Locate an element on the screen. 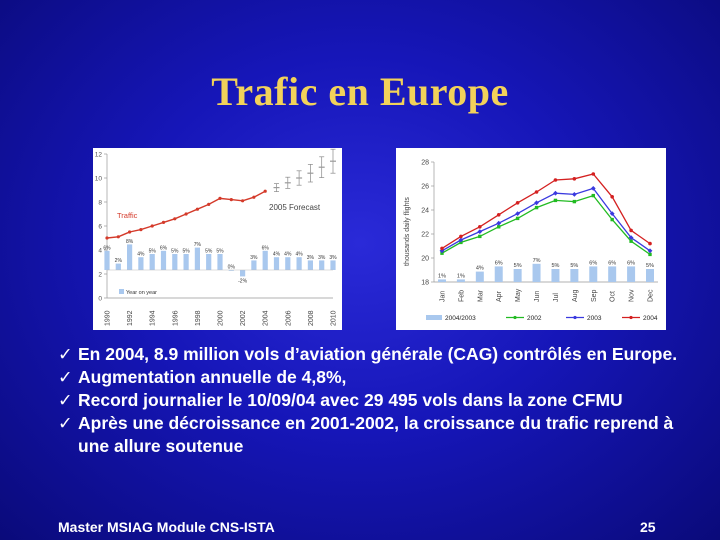 The height and width of the screenshot is (540, 720). y-tick-label: 18 is located at coordinates (425, 283).